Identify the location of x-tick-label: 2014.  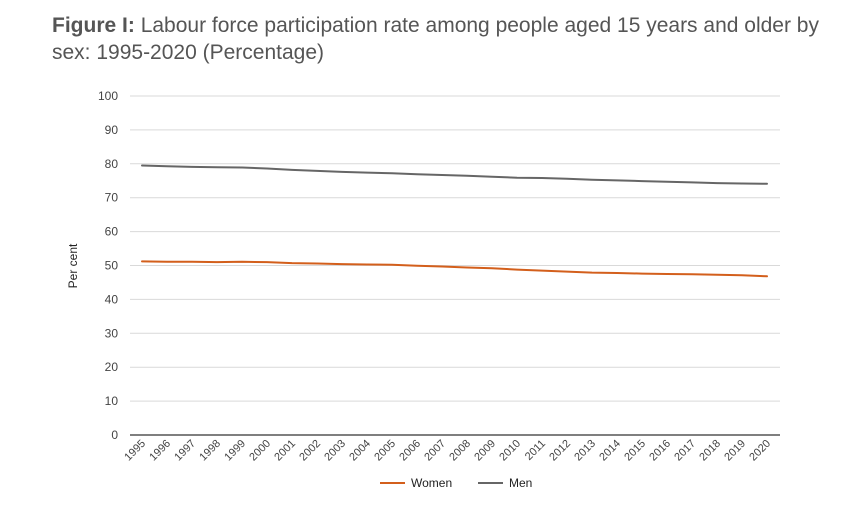
(610, 451).